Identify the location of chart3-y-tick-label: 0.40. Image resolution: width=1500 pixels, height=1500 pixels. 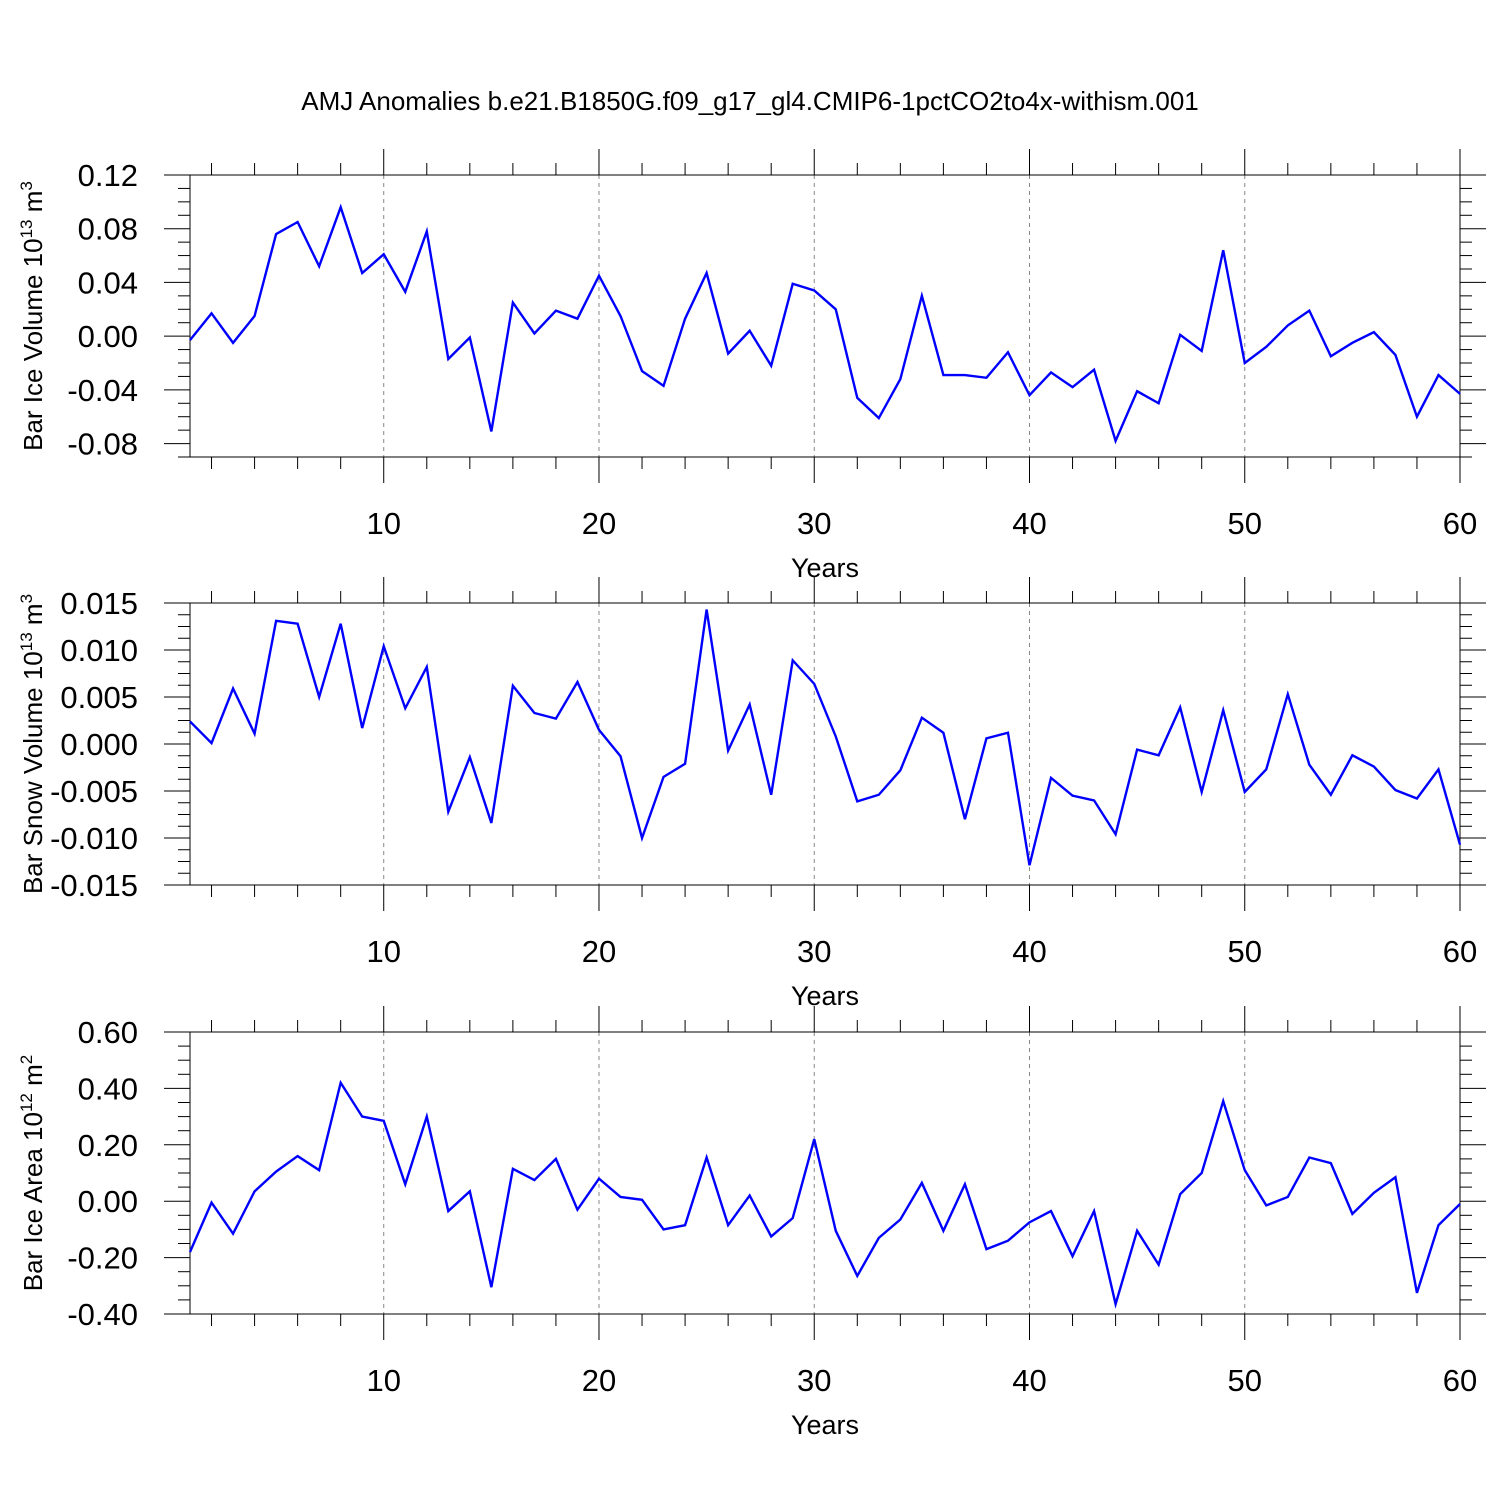
(108, 1088).